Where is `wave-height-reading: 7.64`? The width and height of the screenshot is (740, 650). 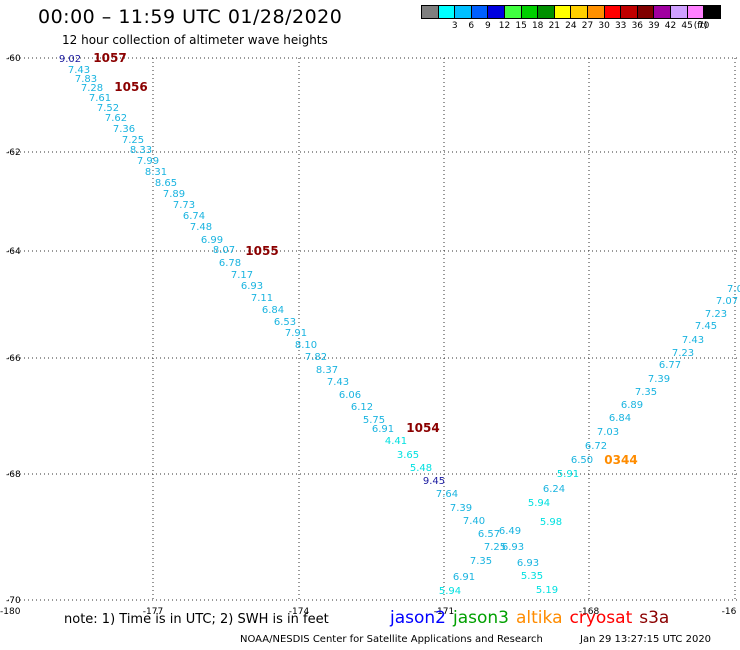
wave-height-reading: 7.64 is located at coordinates (447, 494).